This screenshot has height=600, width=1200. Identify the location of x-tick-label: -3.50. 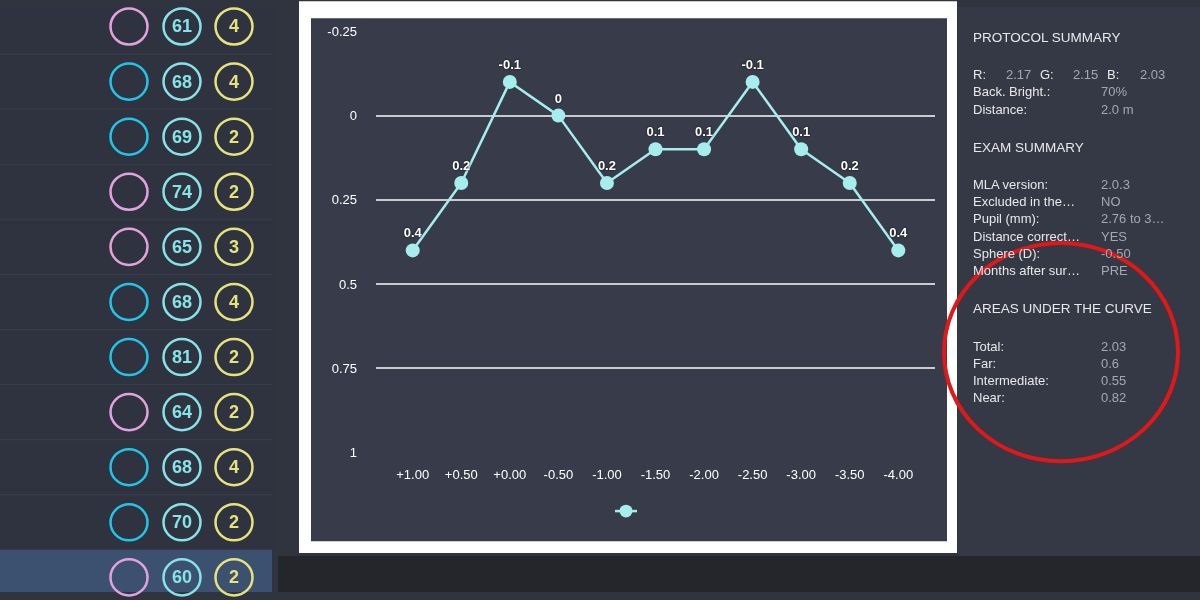
(849, 474).